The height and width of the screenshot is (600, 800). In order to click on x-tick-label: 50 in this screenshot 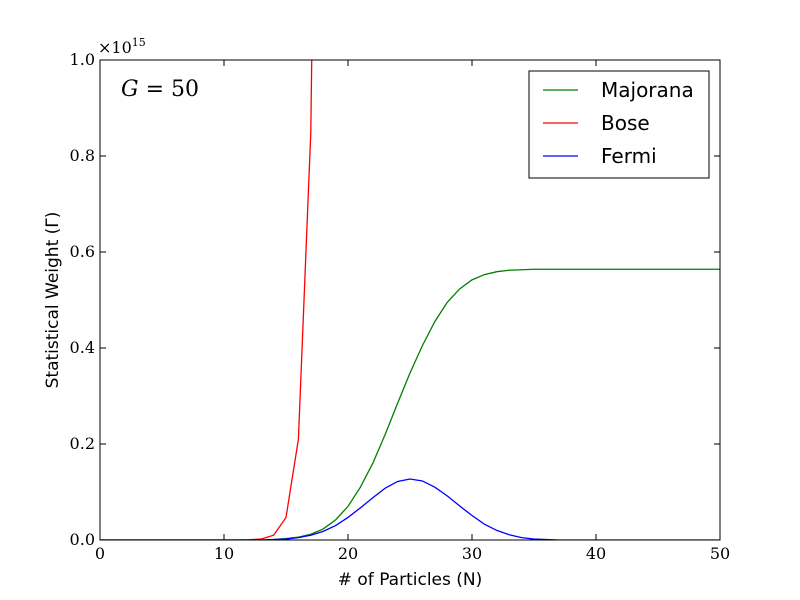, I will do `click(720, 553)`.